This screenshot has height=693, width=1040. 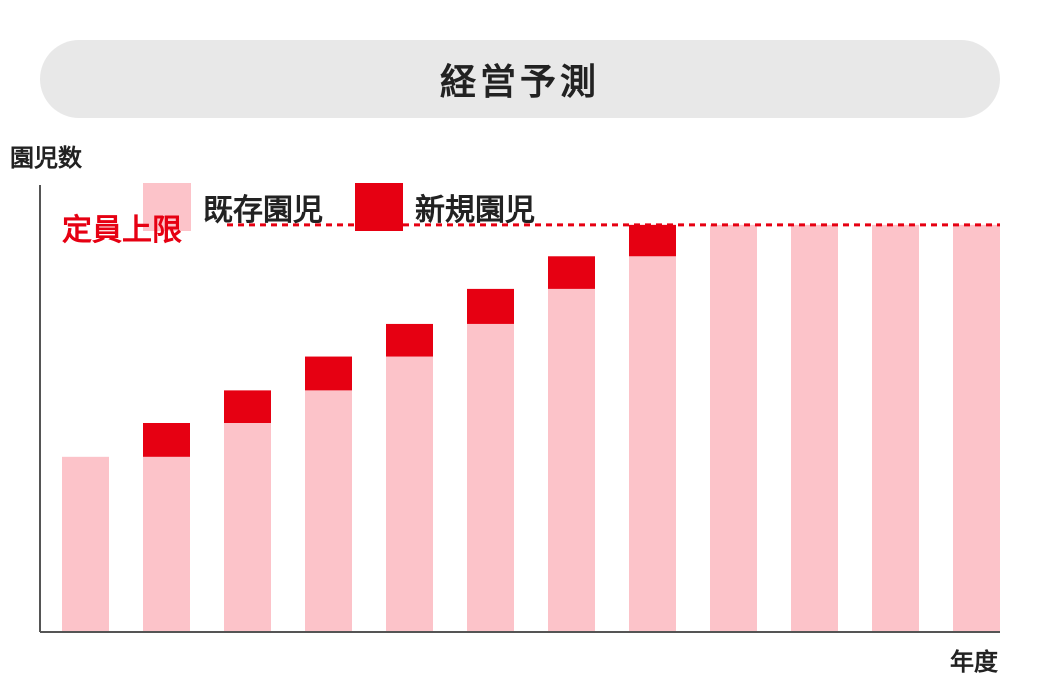 What do you see at coordinates (167, 207) in the screenshot?
I see `legend-swatch-existing` at bounding box center [167, 207].